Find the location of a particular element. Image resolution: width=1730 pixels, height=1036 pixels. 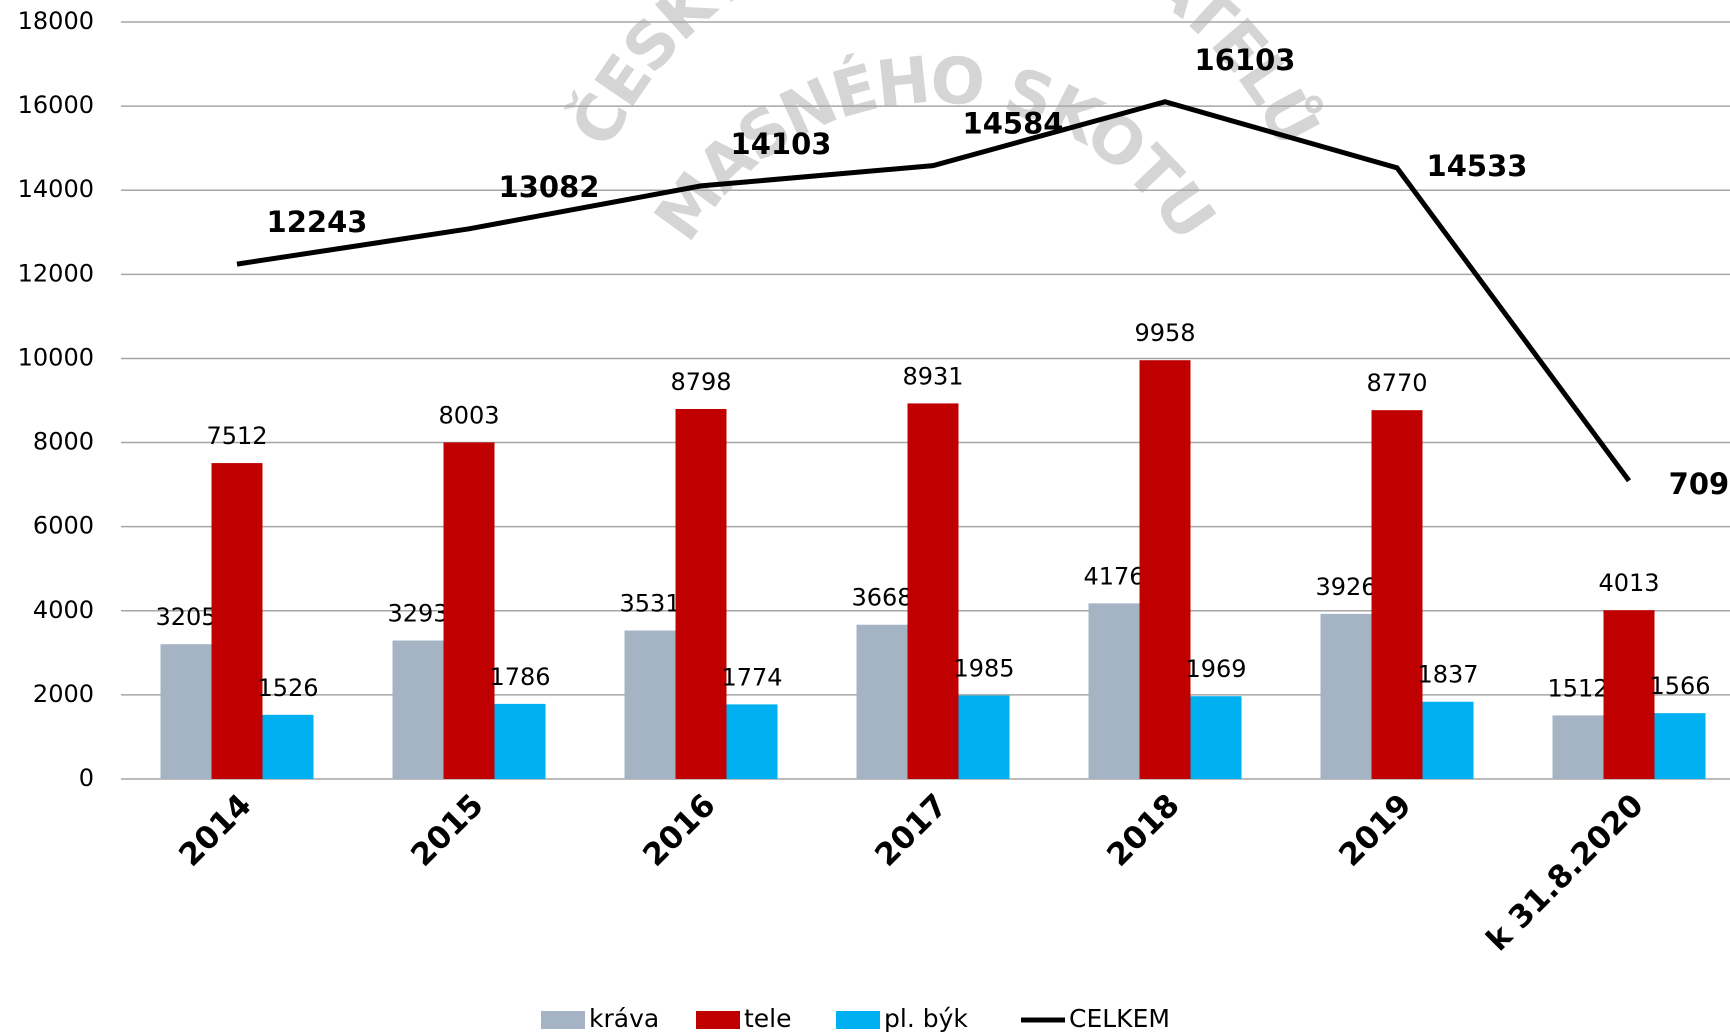

data-label: 8931 is located at coordinates (932, 376).